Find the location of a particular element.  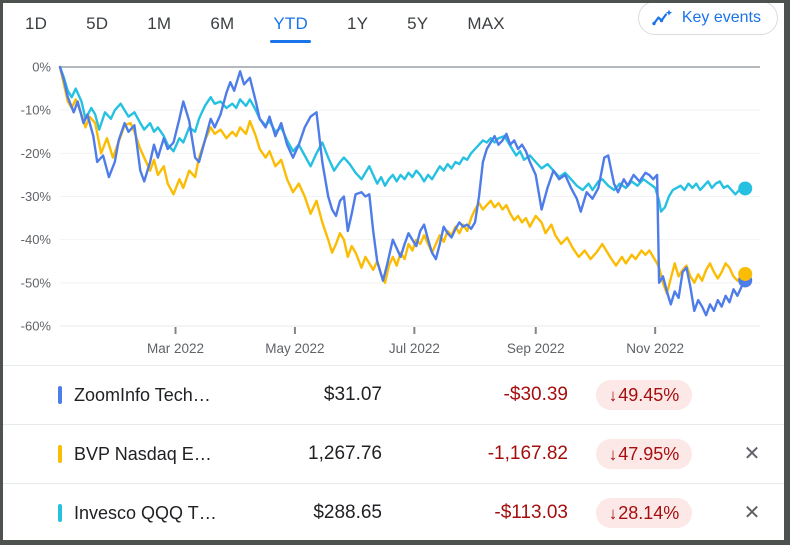

key-events-button: Key events is located at coordinates (707, 19).